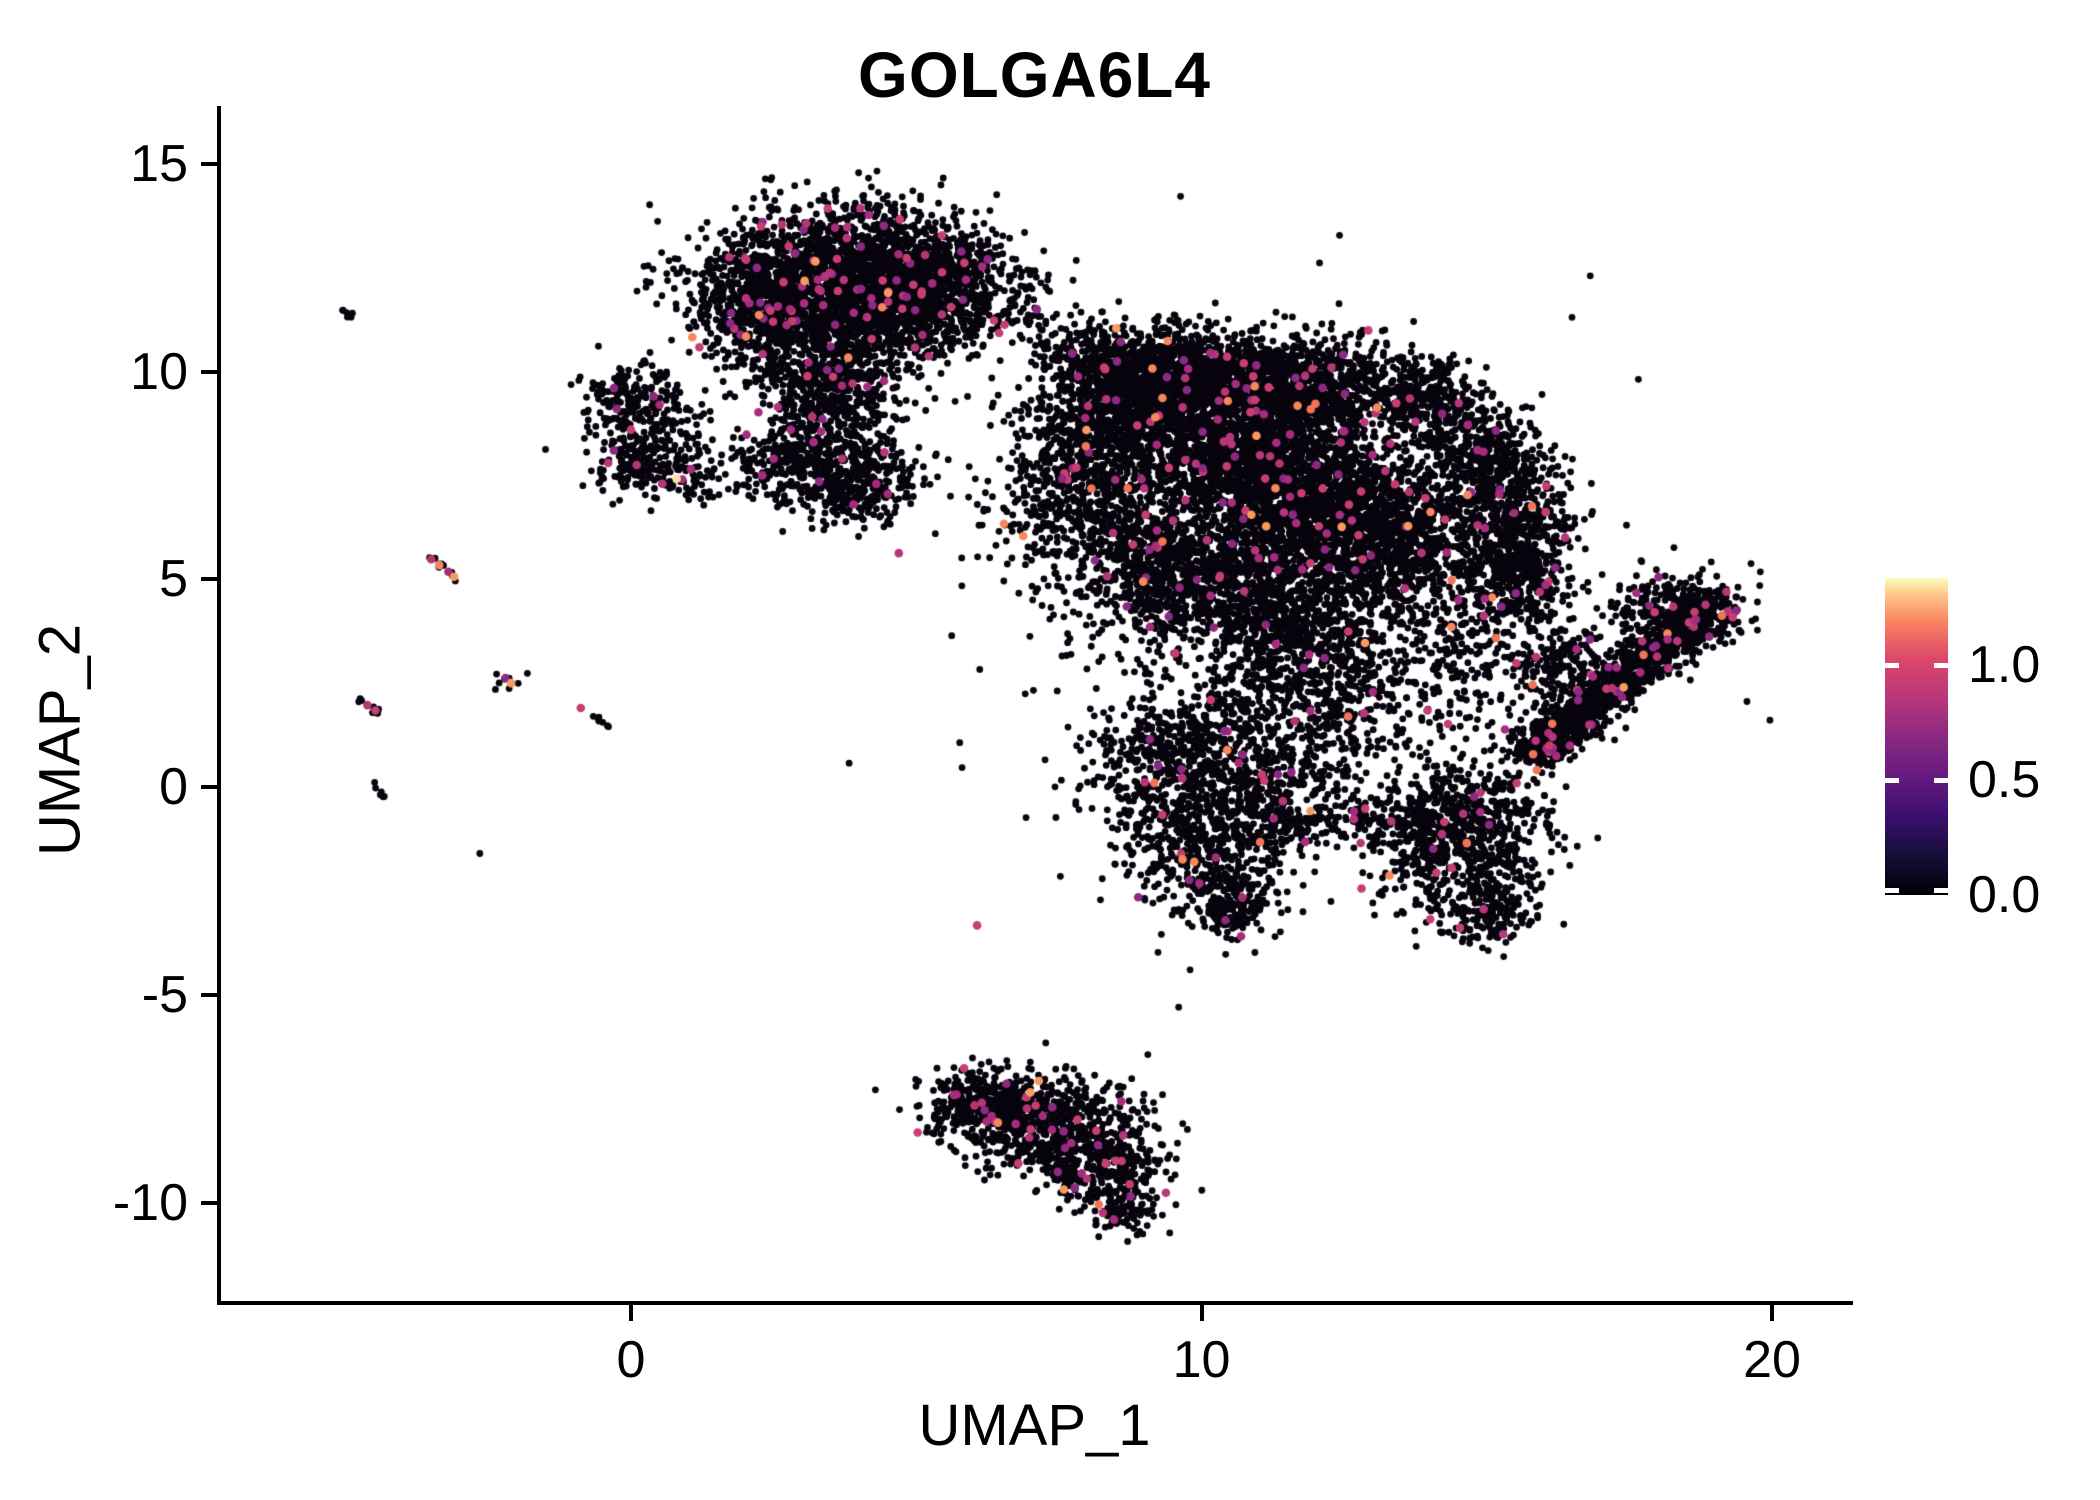 The image size is (2100, 1500). What do you see at coordinates (60, 740) in the screenshot?
I see `y-axis-label: UMAP_2` at bounding box center [60, 740].